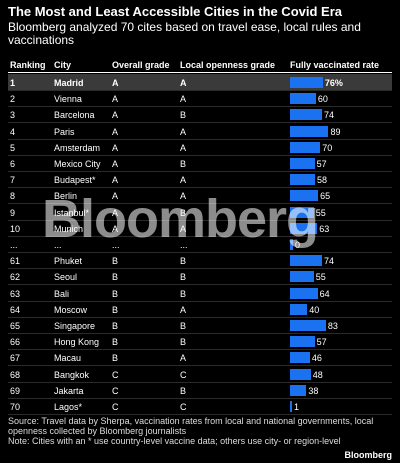 The height and width of the screenshot is (463, 400). I want to click on cell-city: Amsterdam, so click(77, 147).